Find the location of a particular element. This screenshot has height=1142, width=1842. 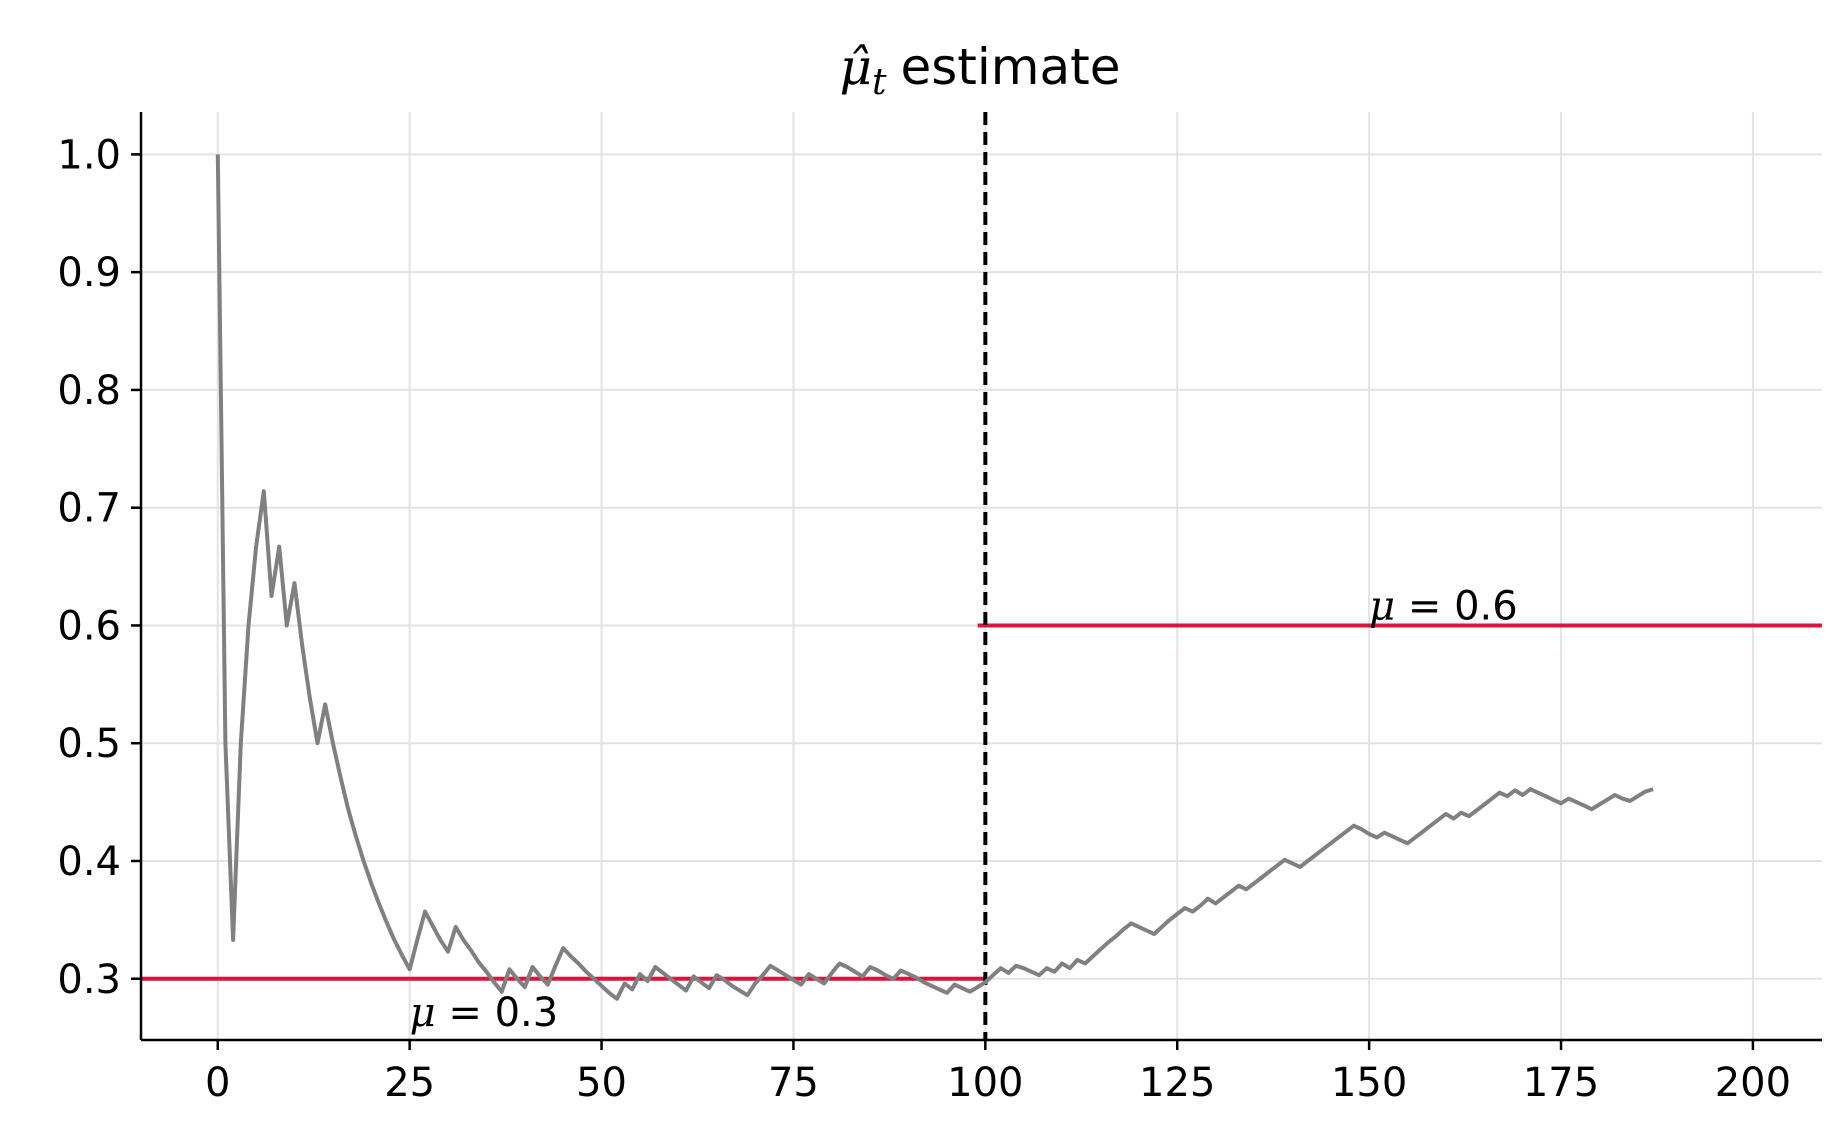

x-tick-label-4: 100 is located at coordinates (985, 1083).